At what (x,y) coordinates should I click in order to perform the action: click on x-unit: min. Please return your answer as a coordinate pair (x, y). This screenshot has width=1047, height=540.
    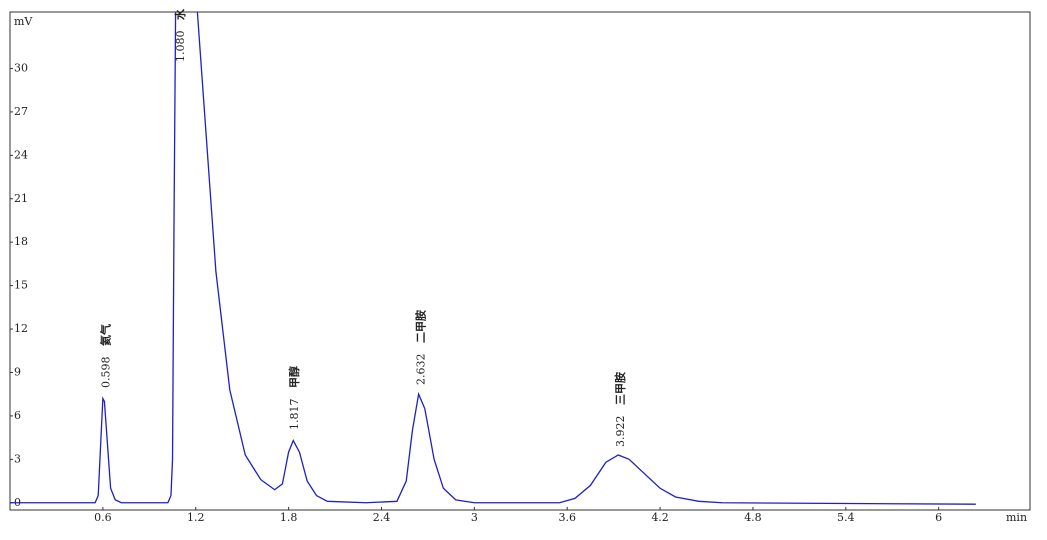
    Looking at the image, I should click on (1016, 517).